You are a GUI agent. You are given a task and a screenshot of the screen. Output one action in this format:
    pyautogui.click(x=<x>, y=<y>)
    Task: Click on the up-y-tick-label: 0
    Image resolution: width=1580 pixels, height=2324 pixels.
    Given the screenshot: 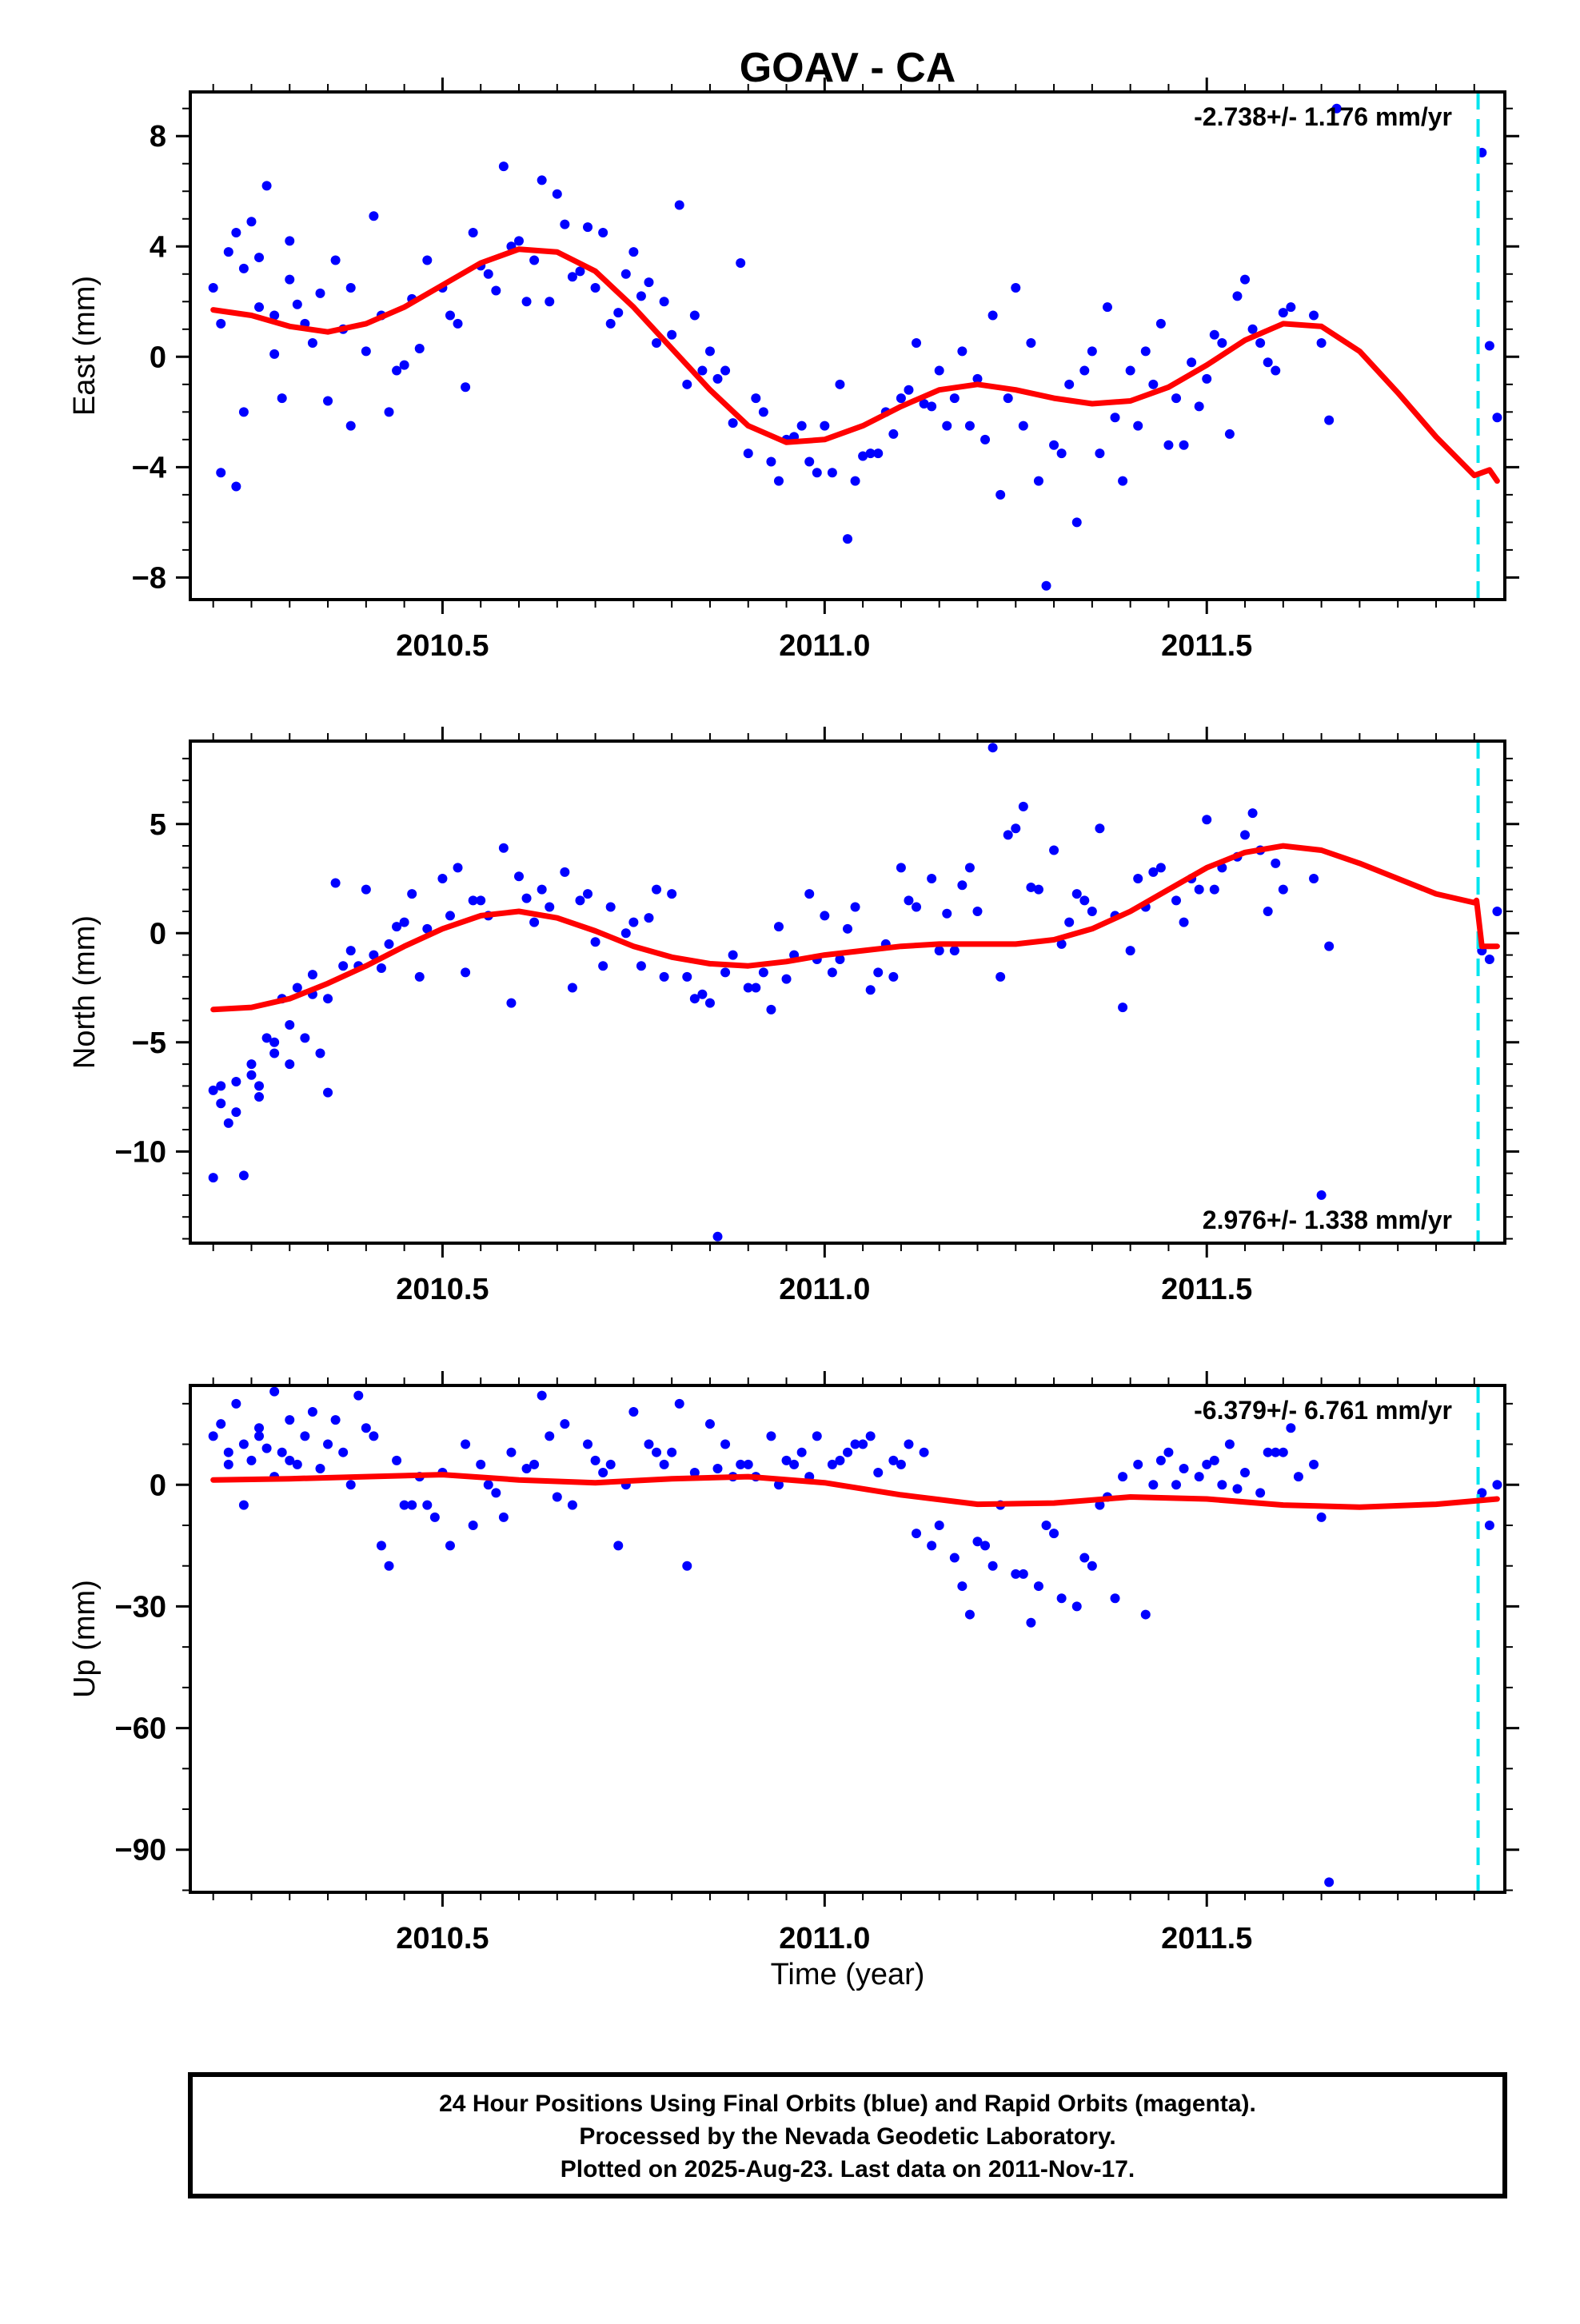 What is the action you would take?
    pyautogui.click(x=158, y=1486)
    